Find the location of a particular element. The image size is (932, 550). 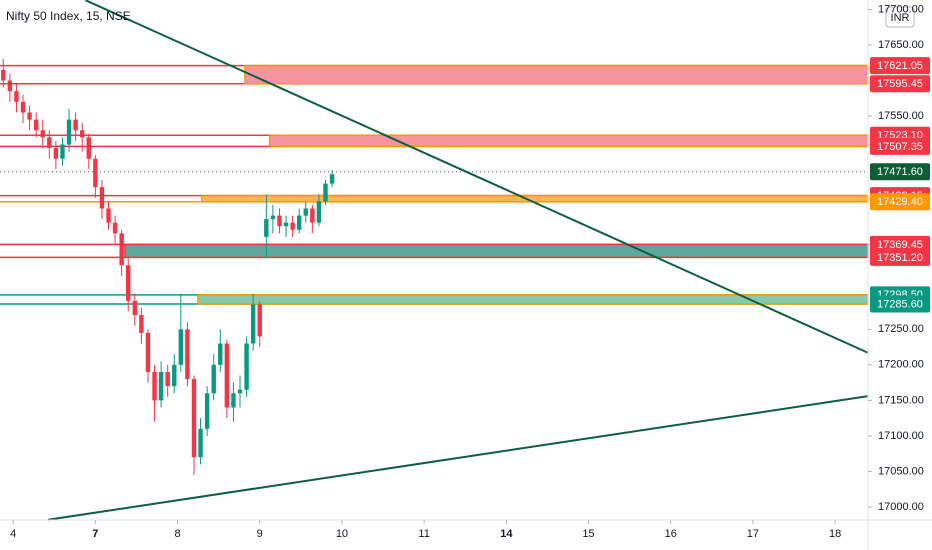

price-tag-label: 17351.20 is located at coordinates (900, 258).